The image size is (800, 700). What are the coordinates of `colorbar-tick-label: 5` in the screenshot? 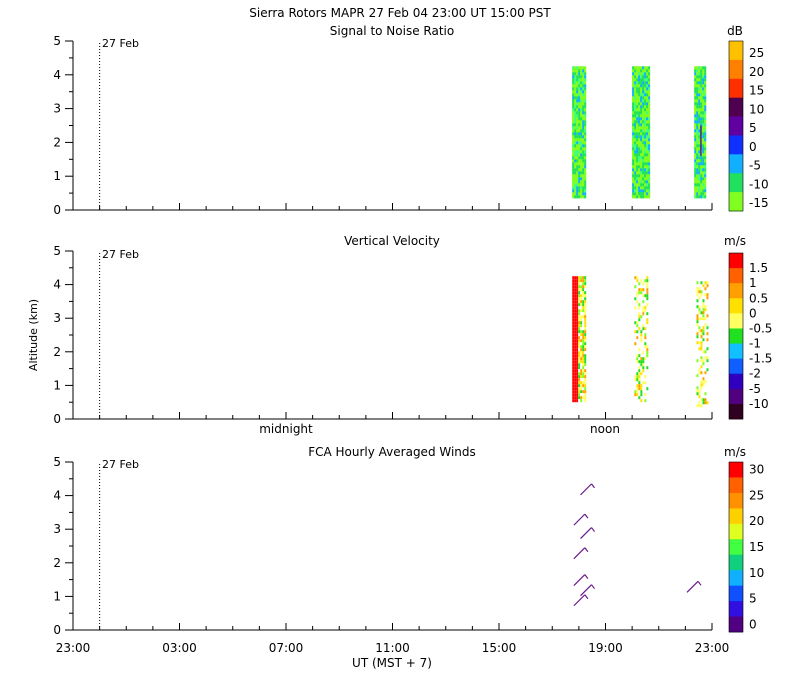 It's located at (753, 128).